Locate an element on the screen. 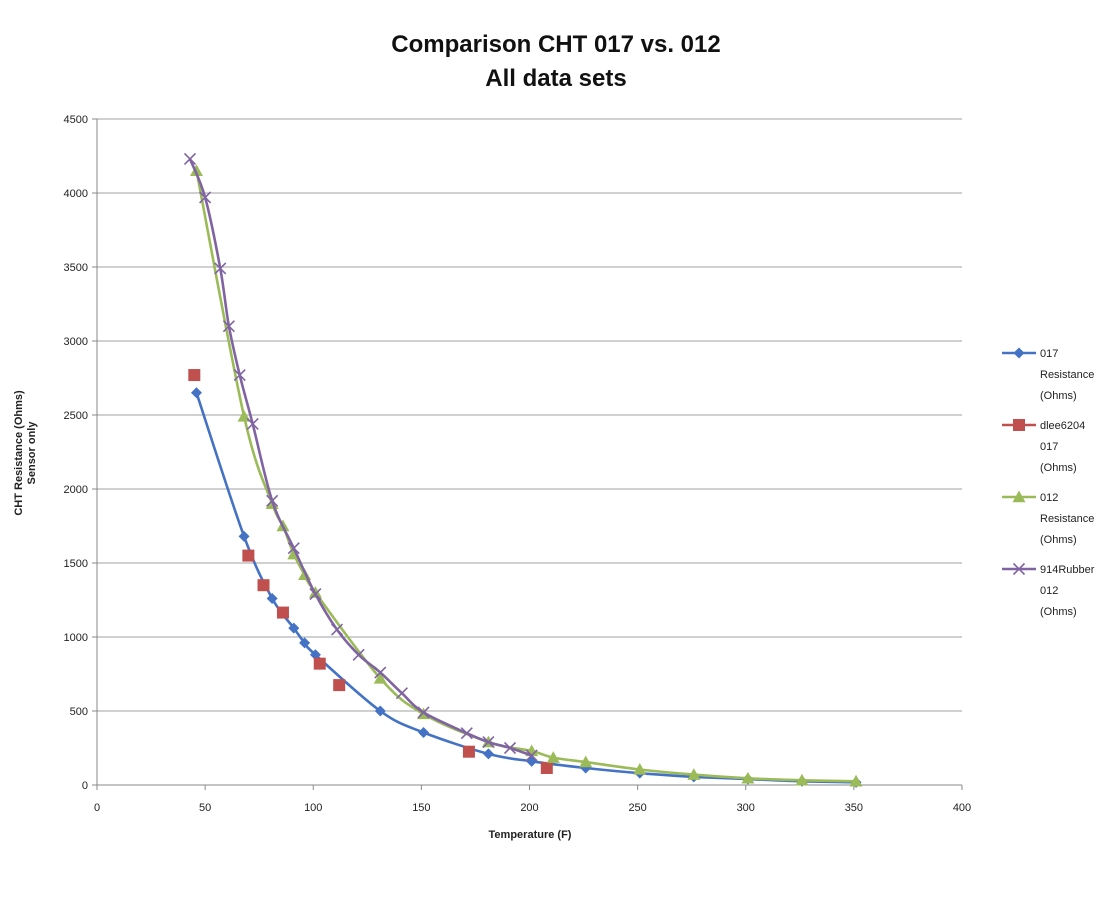 This screenshot has width=1116, height=909. y-tick-labels: 0 500 1000 1500 2000 2500 3000 3500 4000 4500 is located at coordinates (76, 453).